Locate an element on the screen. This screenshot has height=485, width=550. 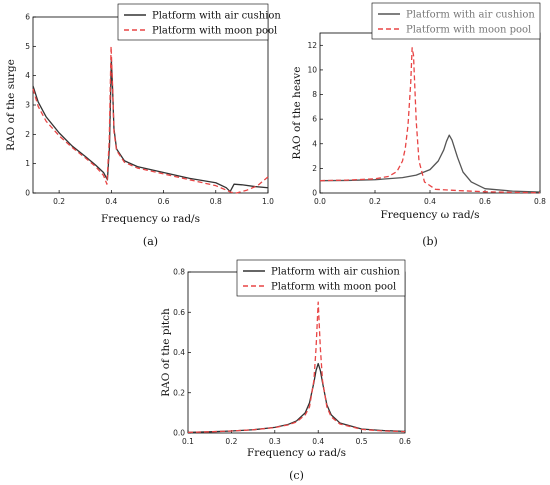
y-tick-label: 1 is located at coordinates (27, 163).